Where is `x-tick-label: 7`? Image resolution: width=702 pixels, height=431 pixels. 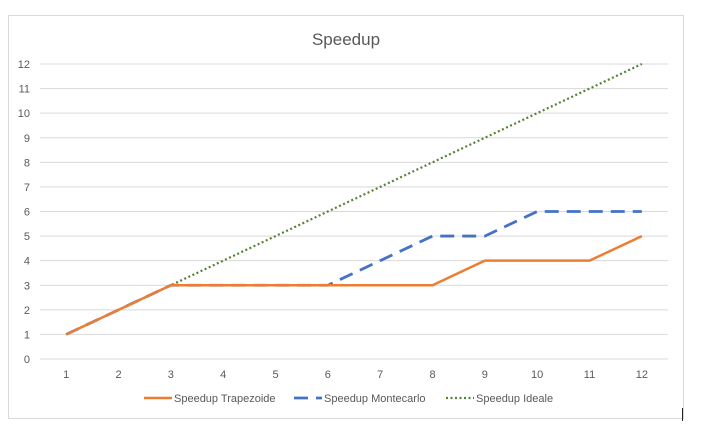 x-tick-label: 7 is located at coordinates (380, 375).